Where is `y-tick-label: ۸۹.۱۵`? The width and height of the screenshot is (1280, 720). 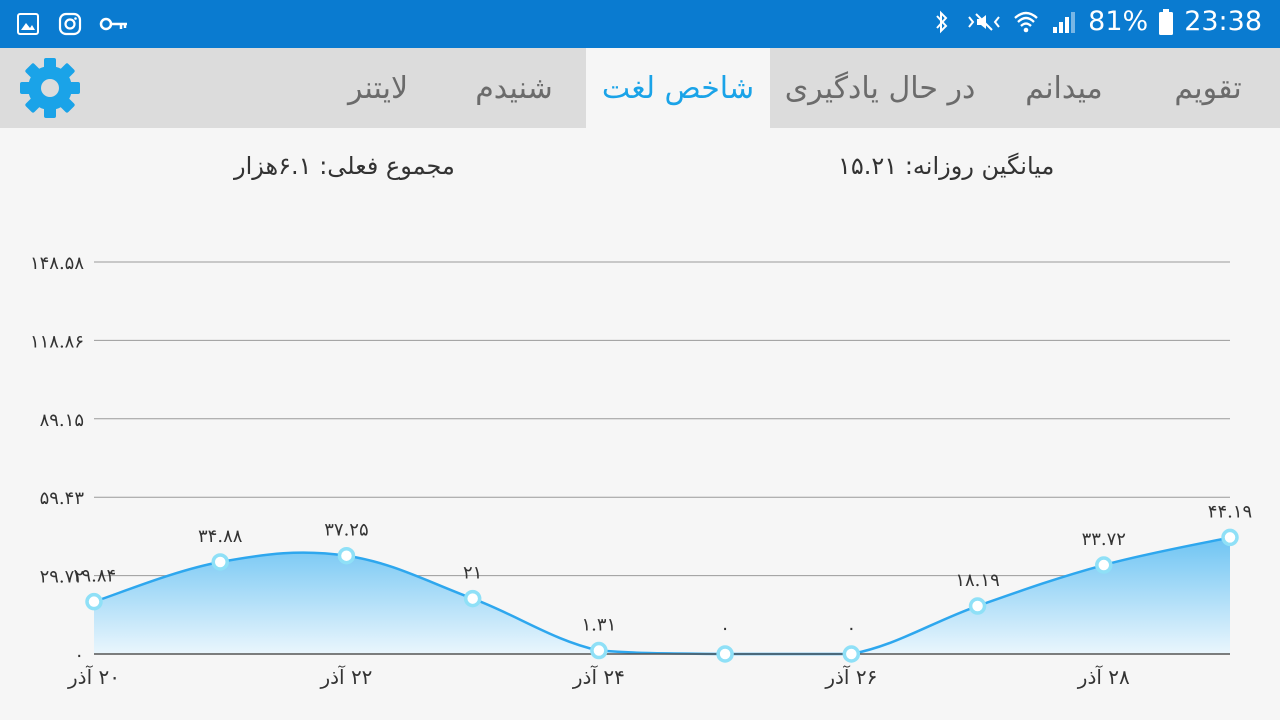
y-tick-label: ۸۹.۱۵ is located at coordinates (62, 420).